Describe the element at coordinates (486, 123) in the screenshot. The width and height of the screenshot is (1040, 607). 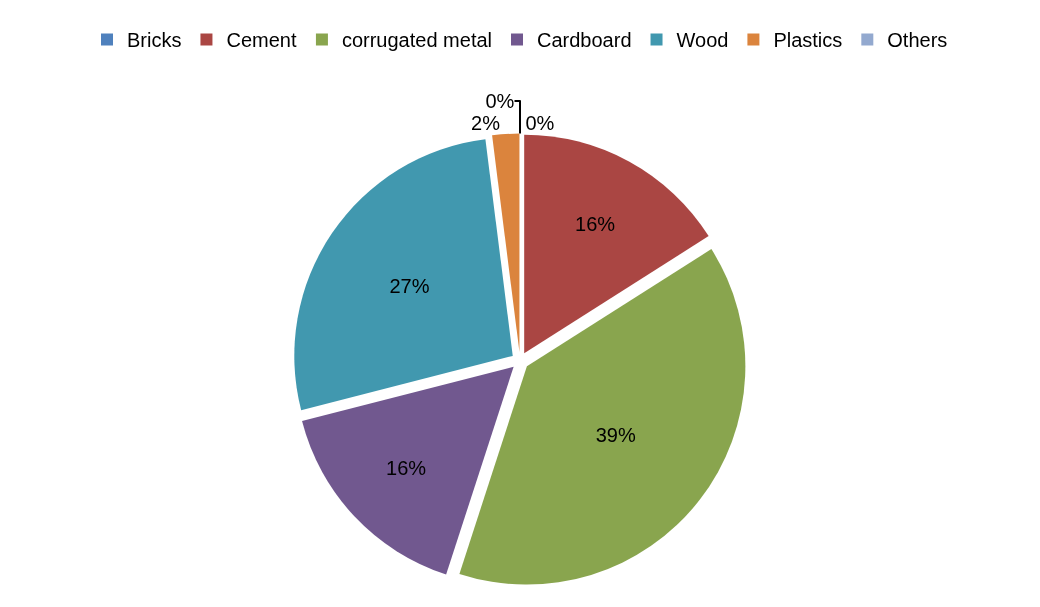
I see `data-label: 2%` at that location.